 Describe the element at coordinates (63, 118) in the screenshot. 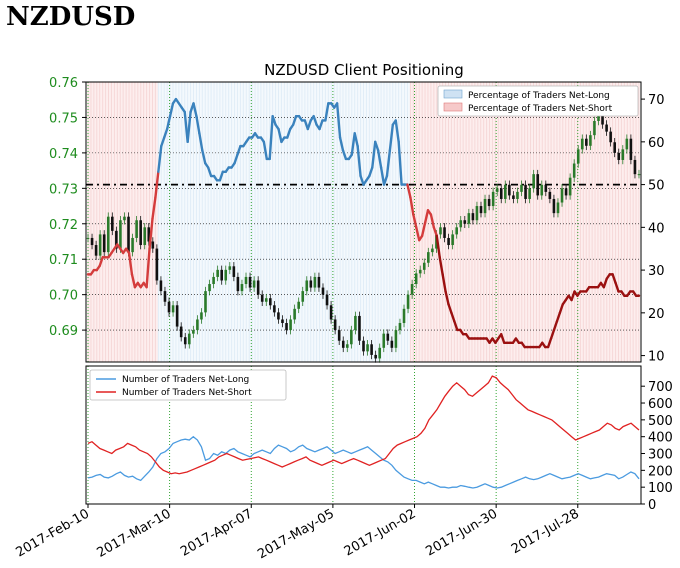

I see `left-axis-tick-label: 0.75` at that location.